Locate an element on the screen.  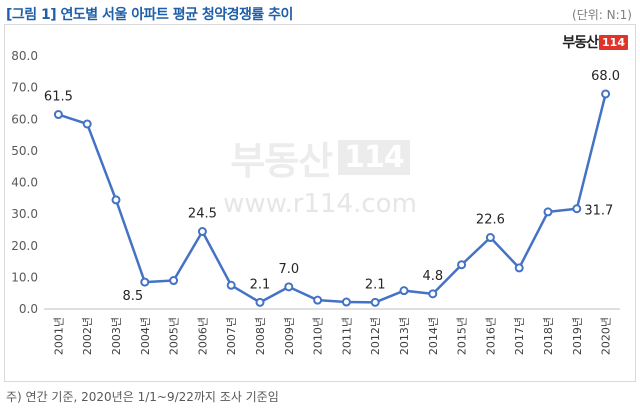
data-label: 24.5 is located at coordinates (202, 214).